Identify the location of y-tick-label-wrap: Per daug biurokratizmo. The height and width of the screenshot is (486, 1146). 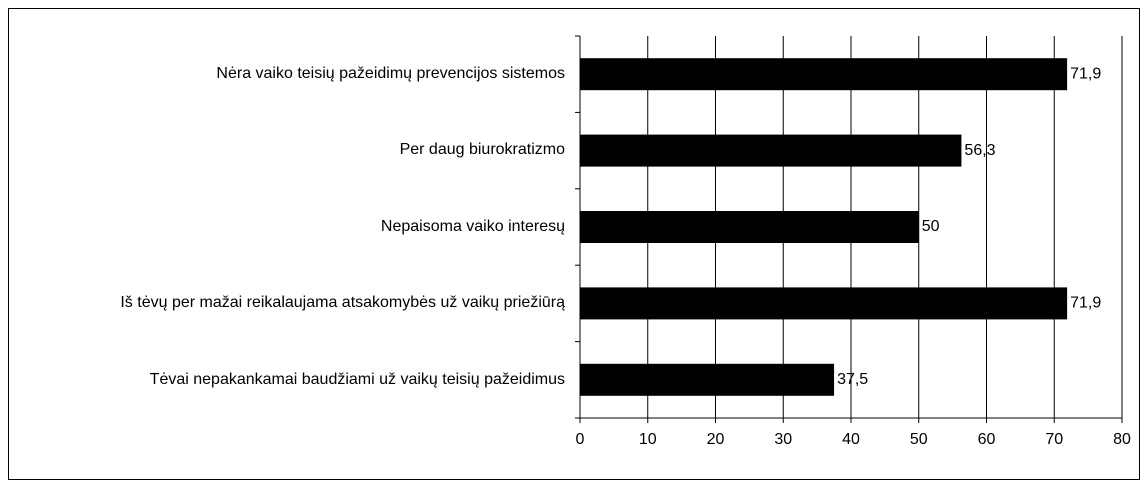
(292, 150).